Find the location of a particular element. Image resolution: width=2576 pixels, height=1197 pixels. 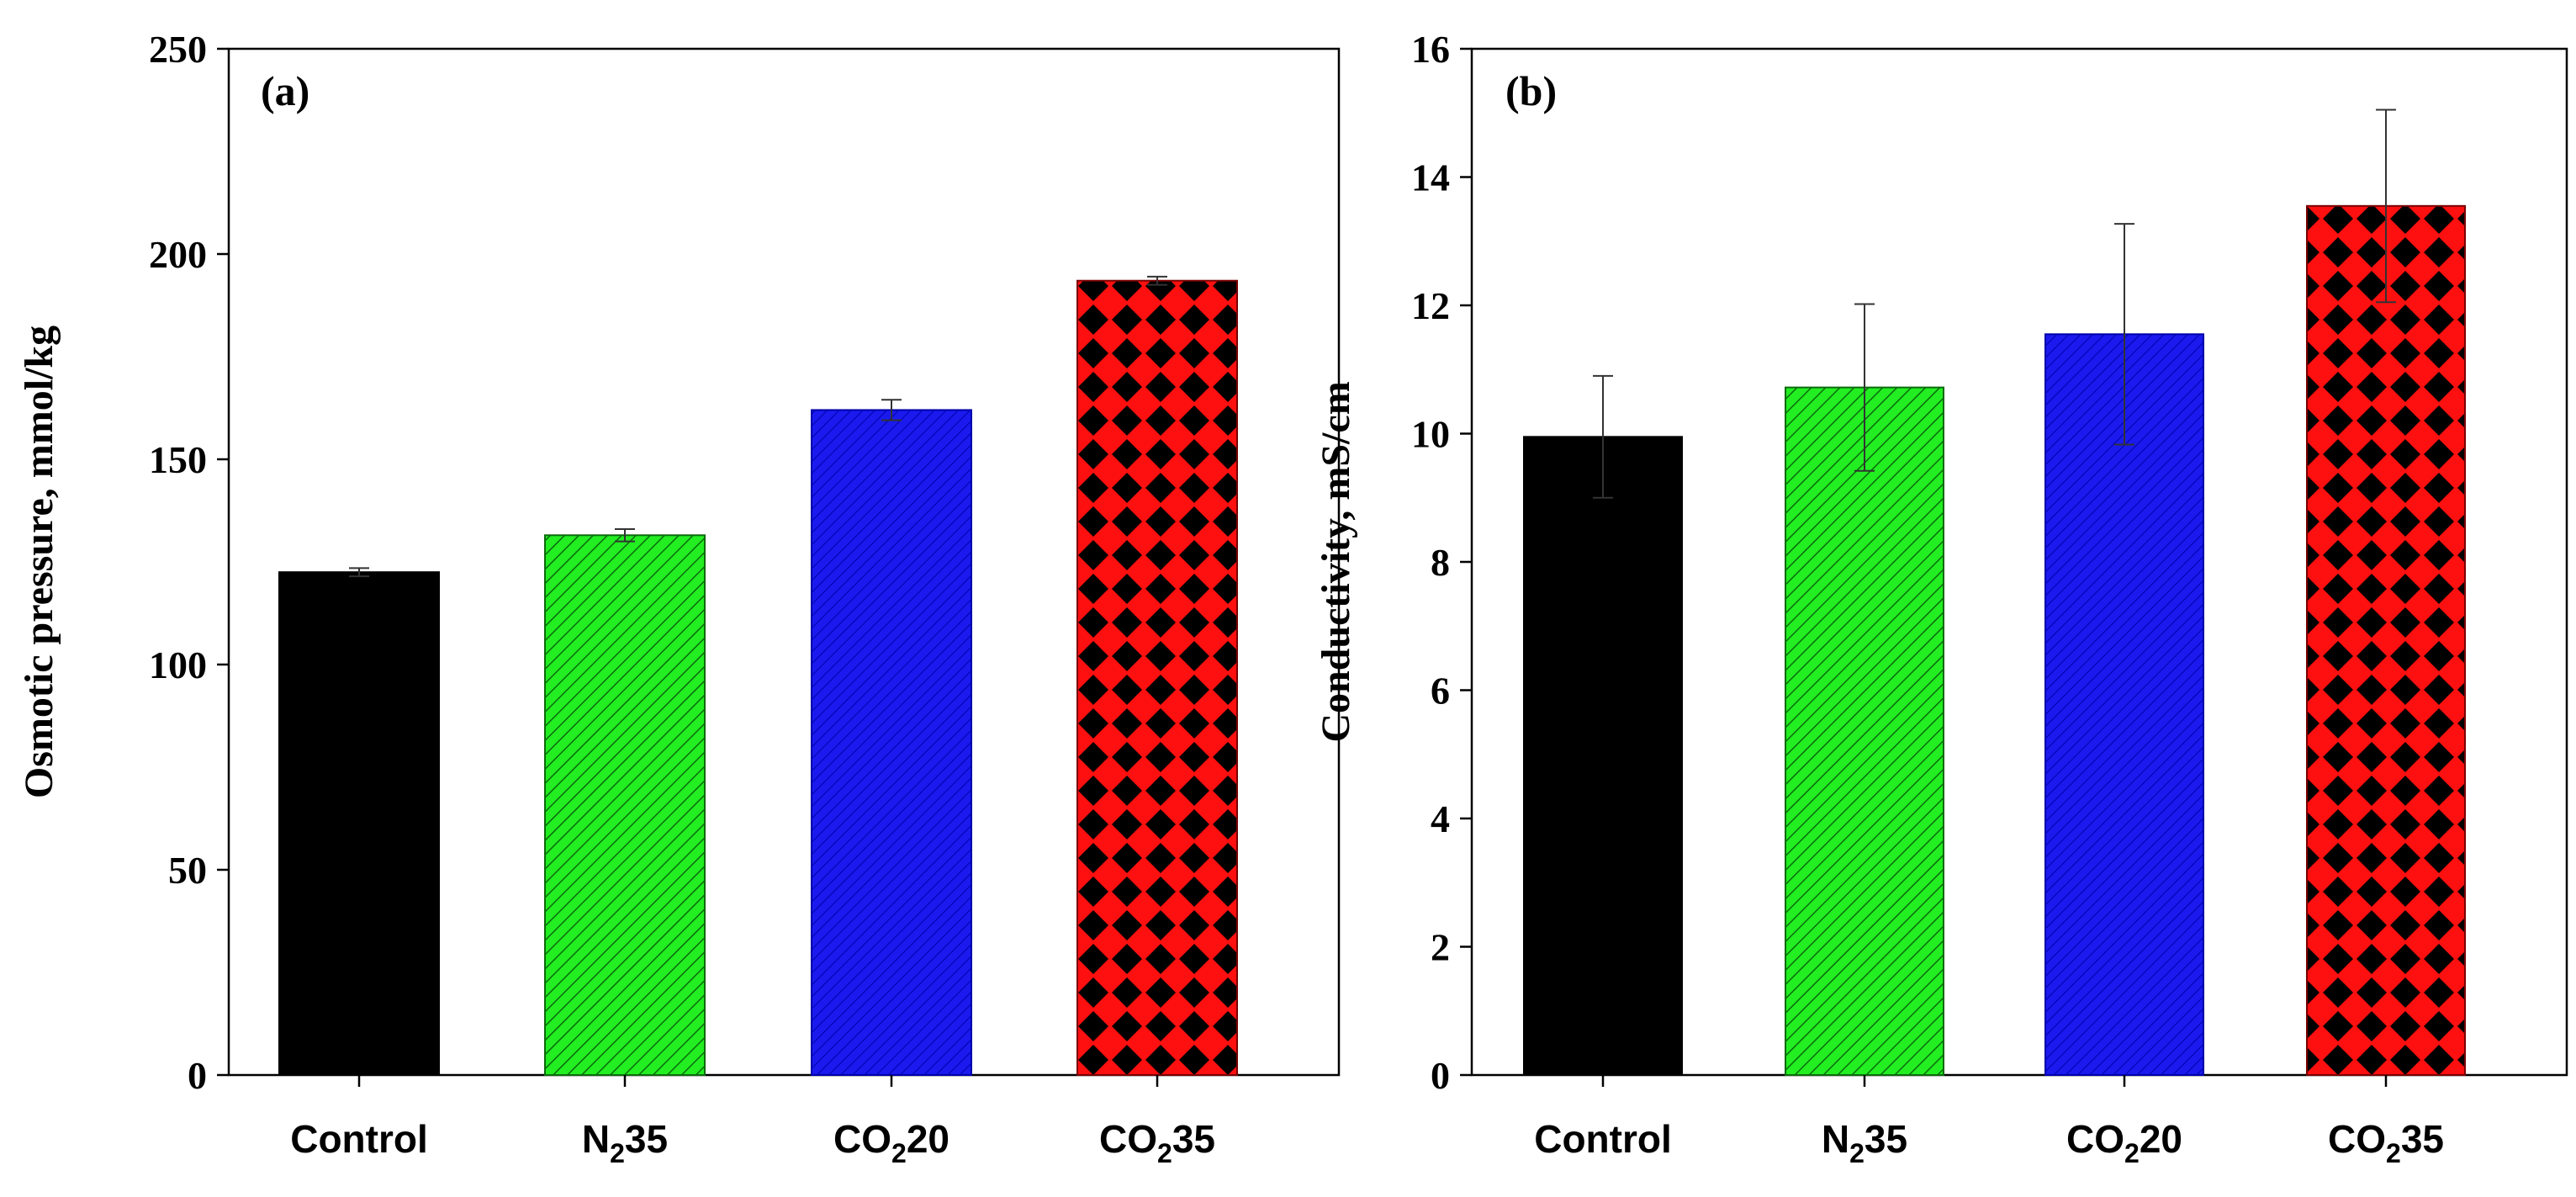

y-tick-label: 2 is located at coordinates (1440, 948).